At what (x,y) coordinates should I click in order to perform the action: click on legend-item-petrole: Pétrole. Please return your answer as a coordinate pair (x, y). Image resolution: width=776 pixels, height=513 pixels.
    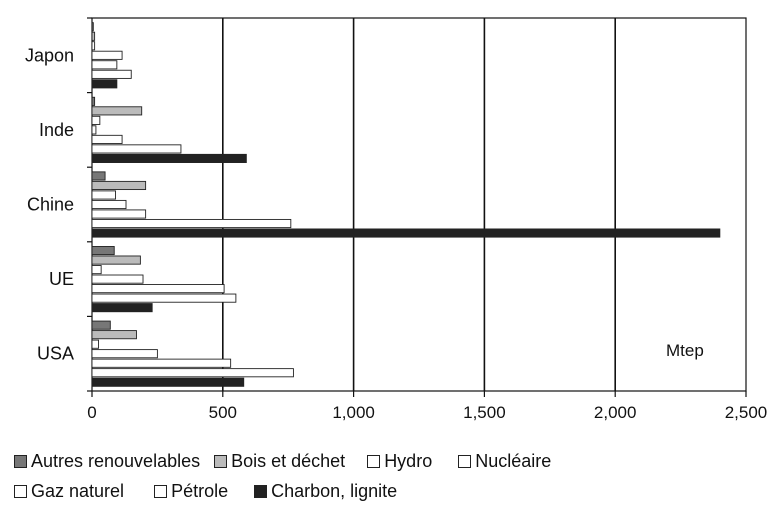
    Looking at the image, I should click on (191, 491).